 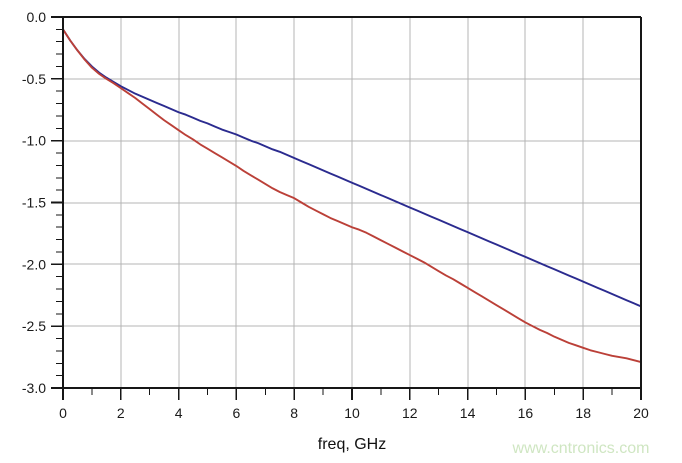 I want to click on y-tick-label: -2.0, so click(x=34, y=264).